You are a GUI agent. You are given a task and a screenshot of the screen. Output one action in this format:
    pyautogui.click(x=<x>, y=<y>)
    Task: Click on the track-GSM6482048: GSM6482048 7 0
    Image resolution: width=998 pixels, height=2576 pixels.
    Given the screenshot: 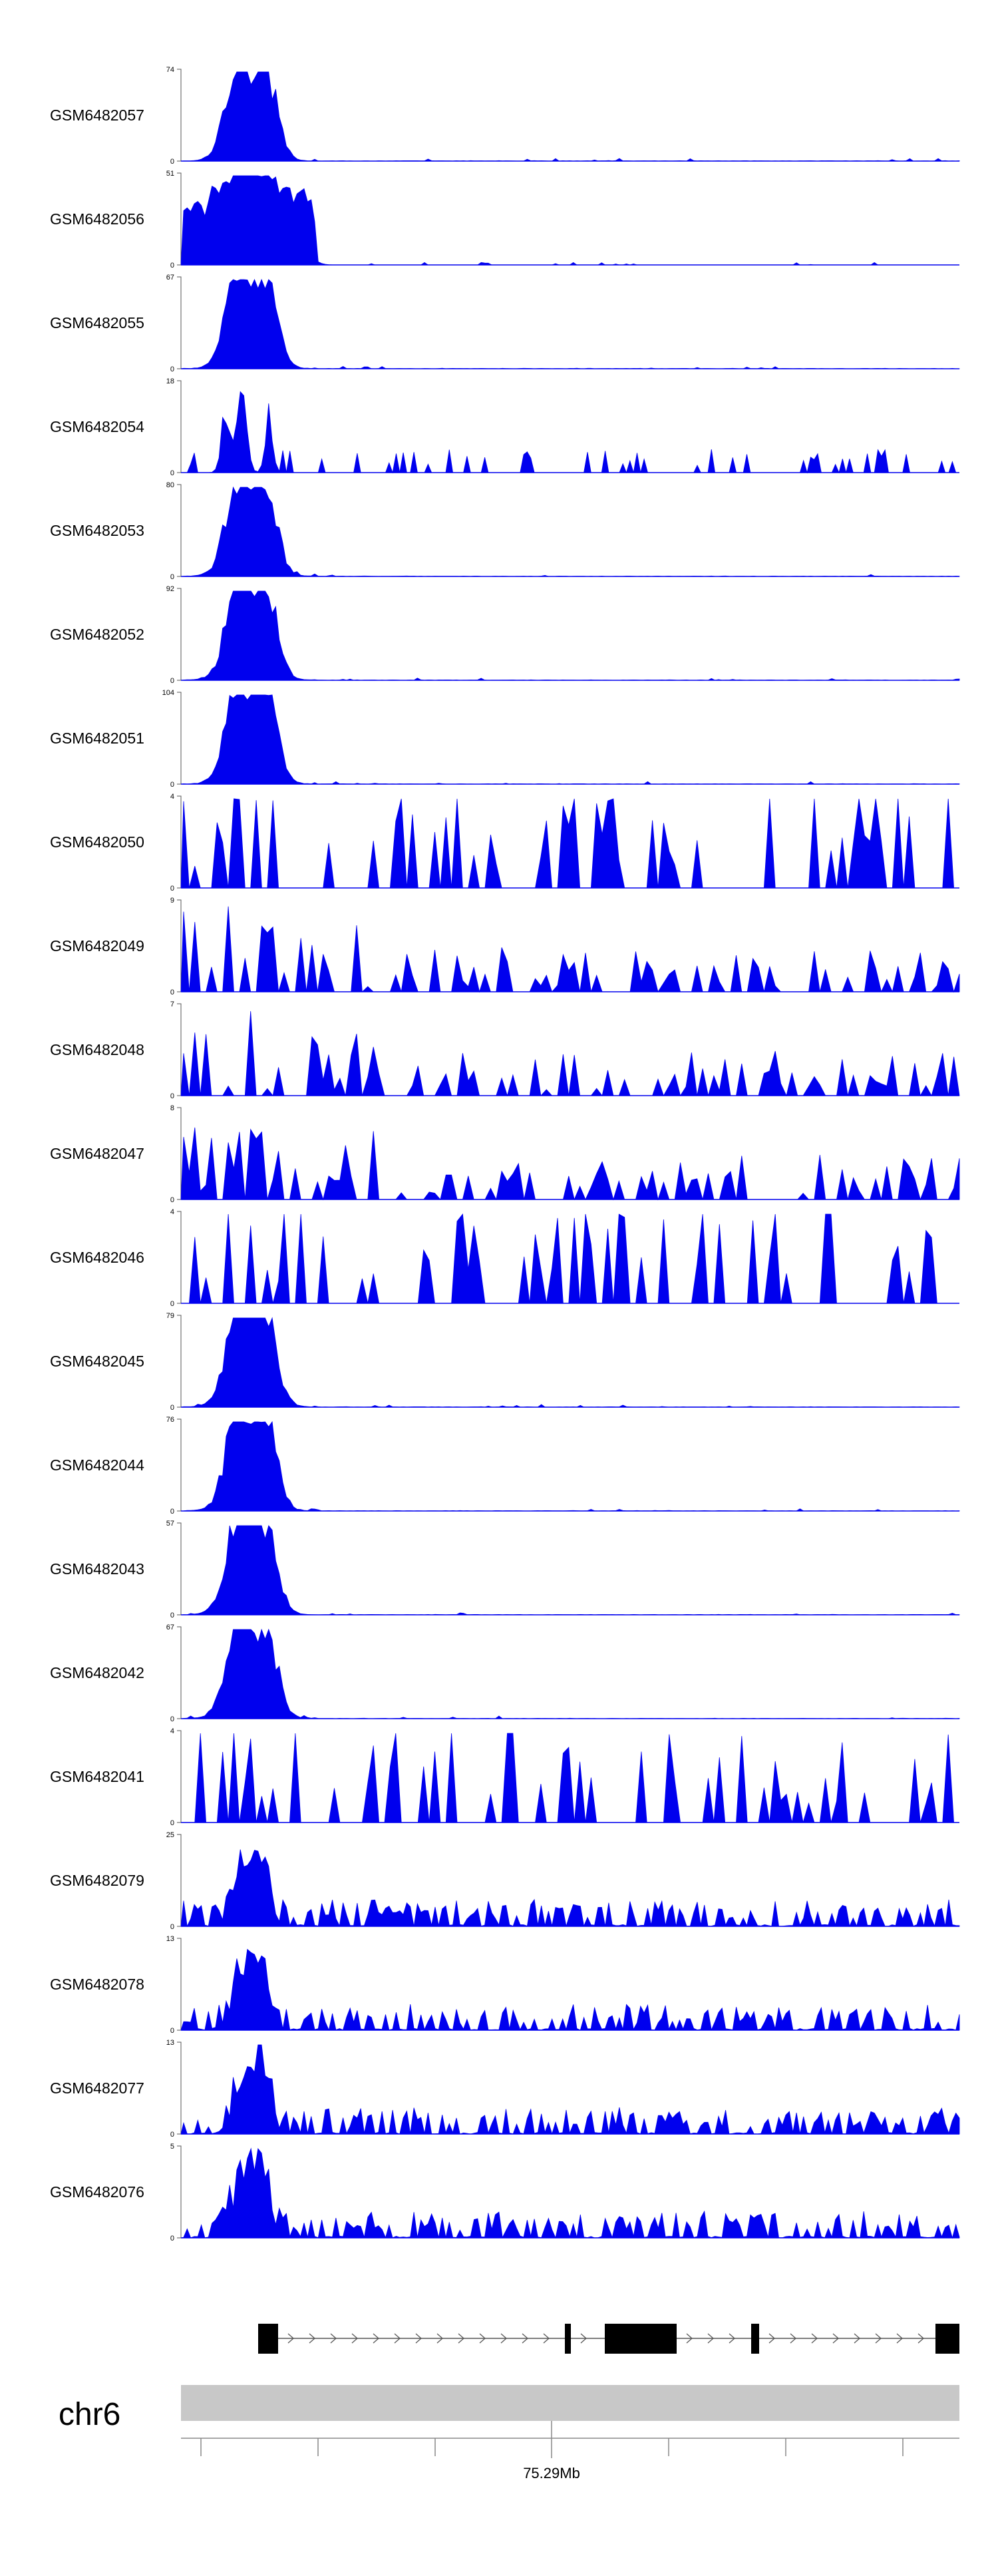 What is the action you would take?
    pyautogui.click(x=505, y=1050)
    